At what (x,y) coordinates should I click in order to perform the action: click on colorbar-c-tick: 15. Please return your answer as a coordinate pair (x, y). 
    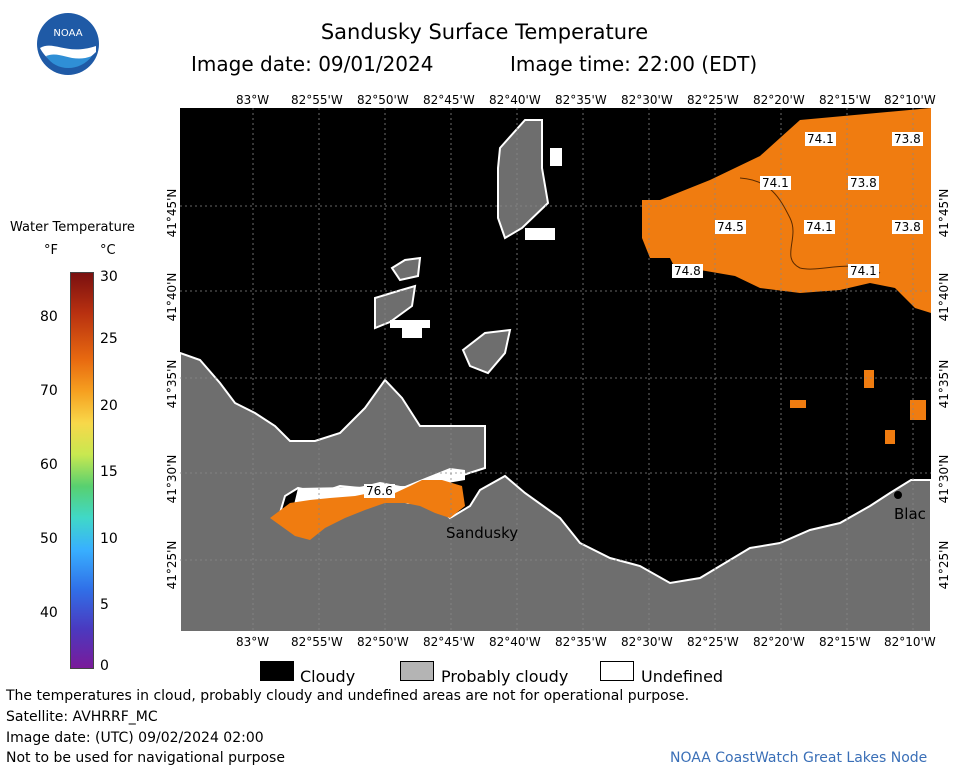
    Looking at the image, I should click on (109, 472).